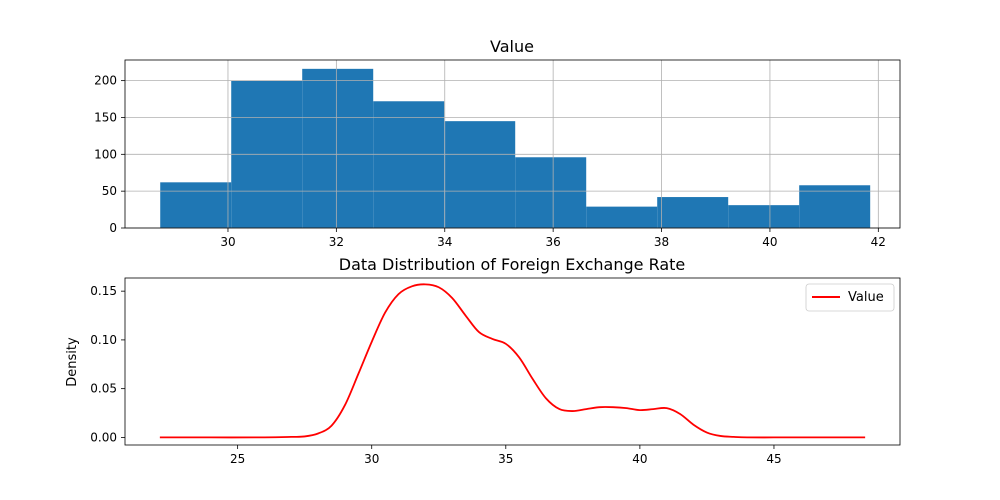 This screenshot has height=500, width=1000. What do you see at coordinates (227, 242) in the screenshot?
I see `histogram-x-tick-label: 30` at bounding box center [227, 242].